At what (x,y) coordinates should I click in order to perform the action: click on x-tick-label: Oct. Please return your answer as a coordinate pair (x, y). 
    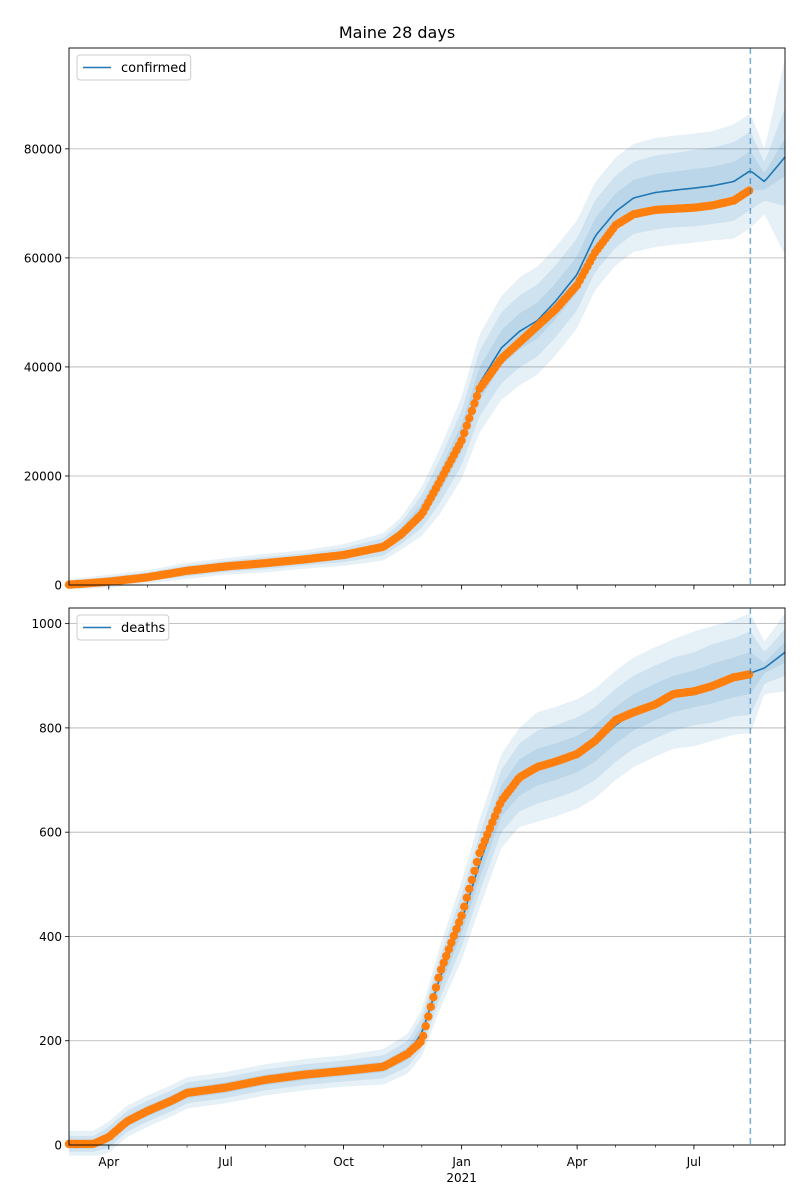
    Looking at the image, I should click on (343, 1162).